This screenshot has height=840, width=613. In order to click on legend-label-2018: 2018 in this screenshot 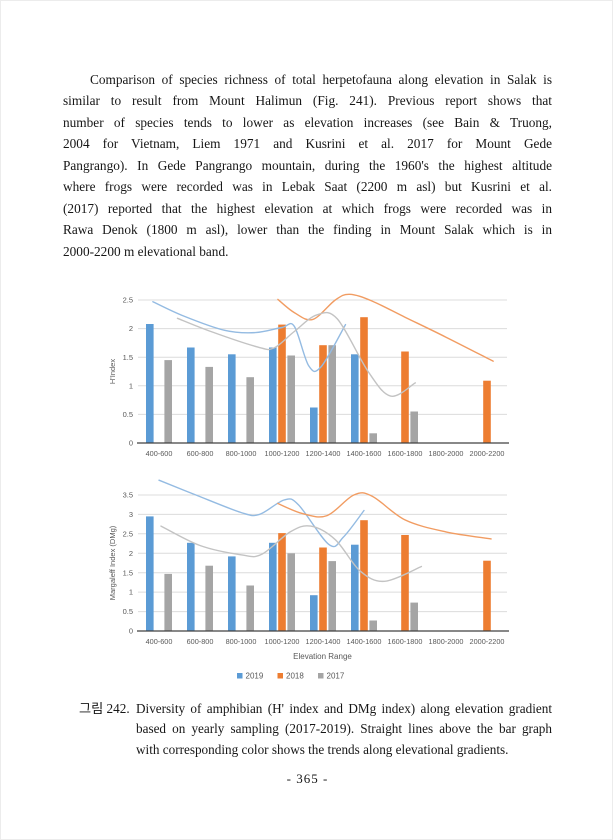, I will do `click(295, 675)`.